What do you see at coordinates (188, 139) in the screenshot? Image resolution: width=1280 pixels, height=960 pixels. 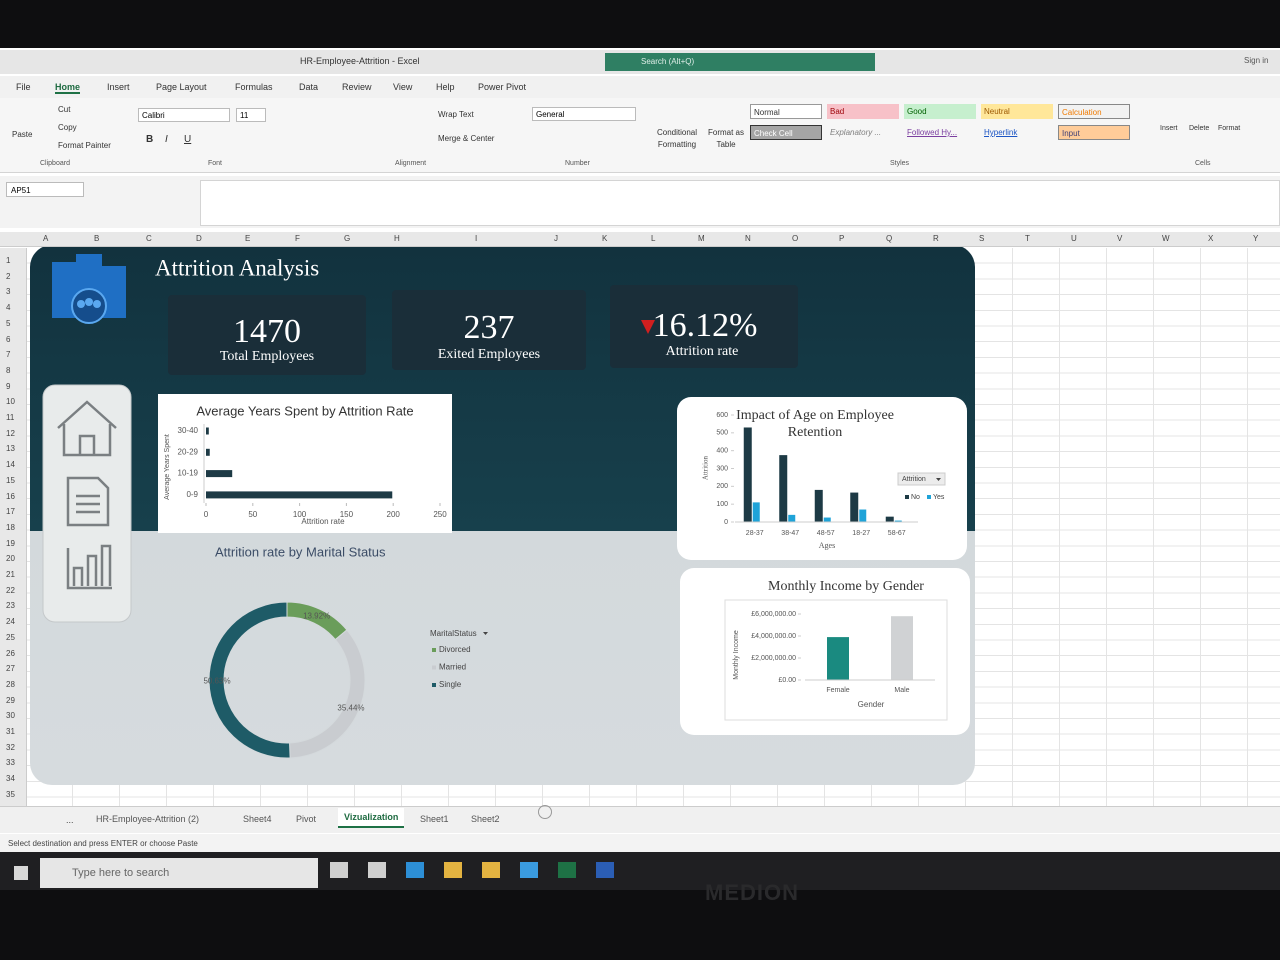 I see `font-style-button: U` at bounding box center [188, 139].